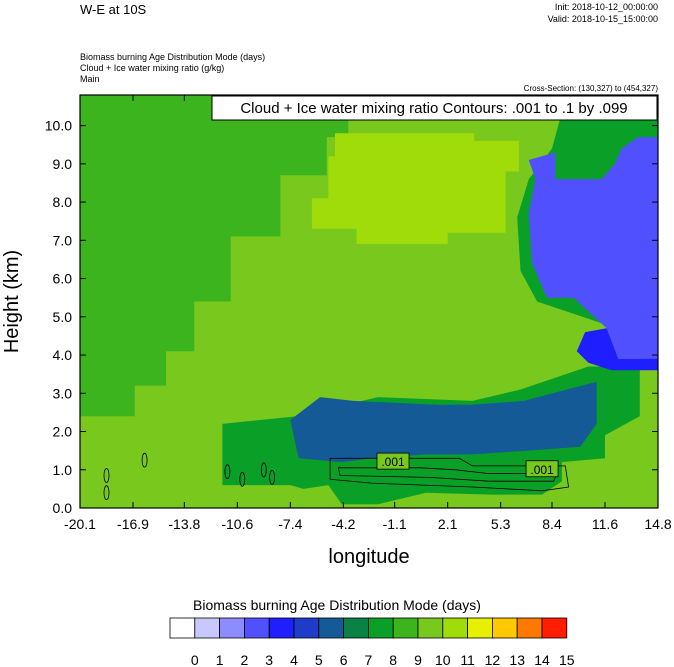 Image resolution: width=674 pixels, height=667 pixels. What do you see at coordinates (245, 659) in the screenshot?
I see `colorbar-label: 2` at bounding box center [245, 659].